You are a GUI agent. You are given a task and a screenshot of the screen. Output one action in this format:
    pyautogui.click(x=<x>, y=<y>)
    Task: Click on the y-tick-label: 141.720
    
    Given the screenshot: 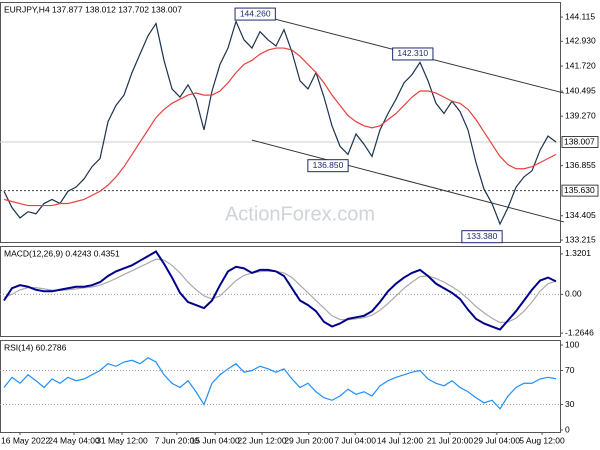 What is the action you would take?
    pyautogui.click(x=580, y=65)
    